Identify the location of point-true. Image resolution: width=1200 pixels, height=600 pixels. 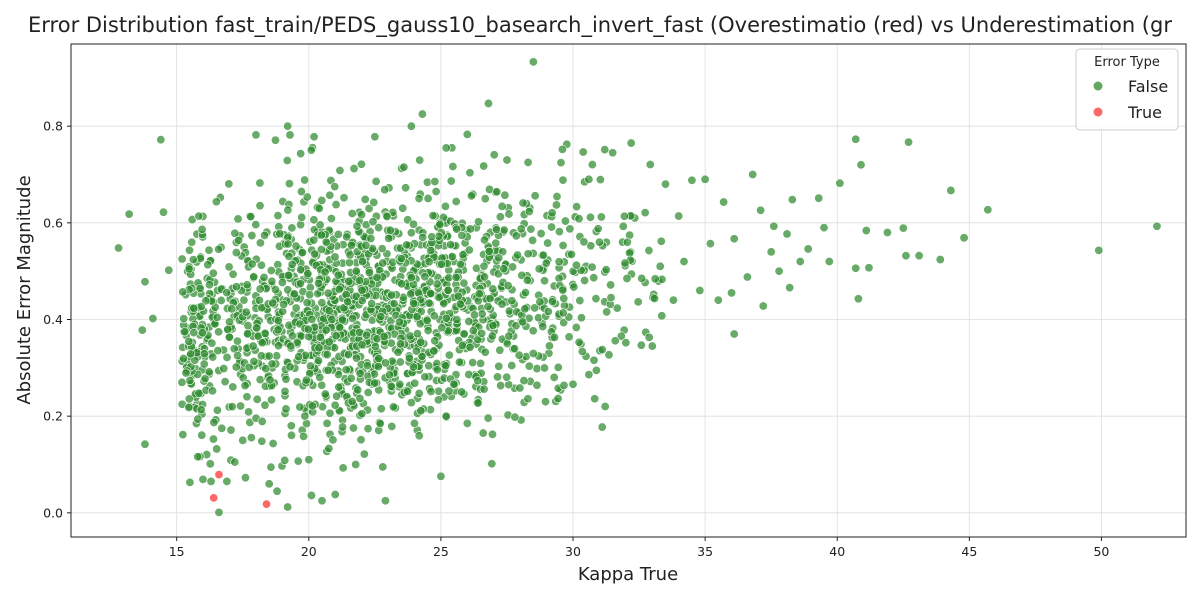
(214, 498).